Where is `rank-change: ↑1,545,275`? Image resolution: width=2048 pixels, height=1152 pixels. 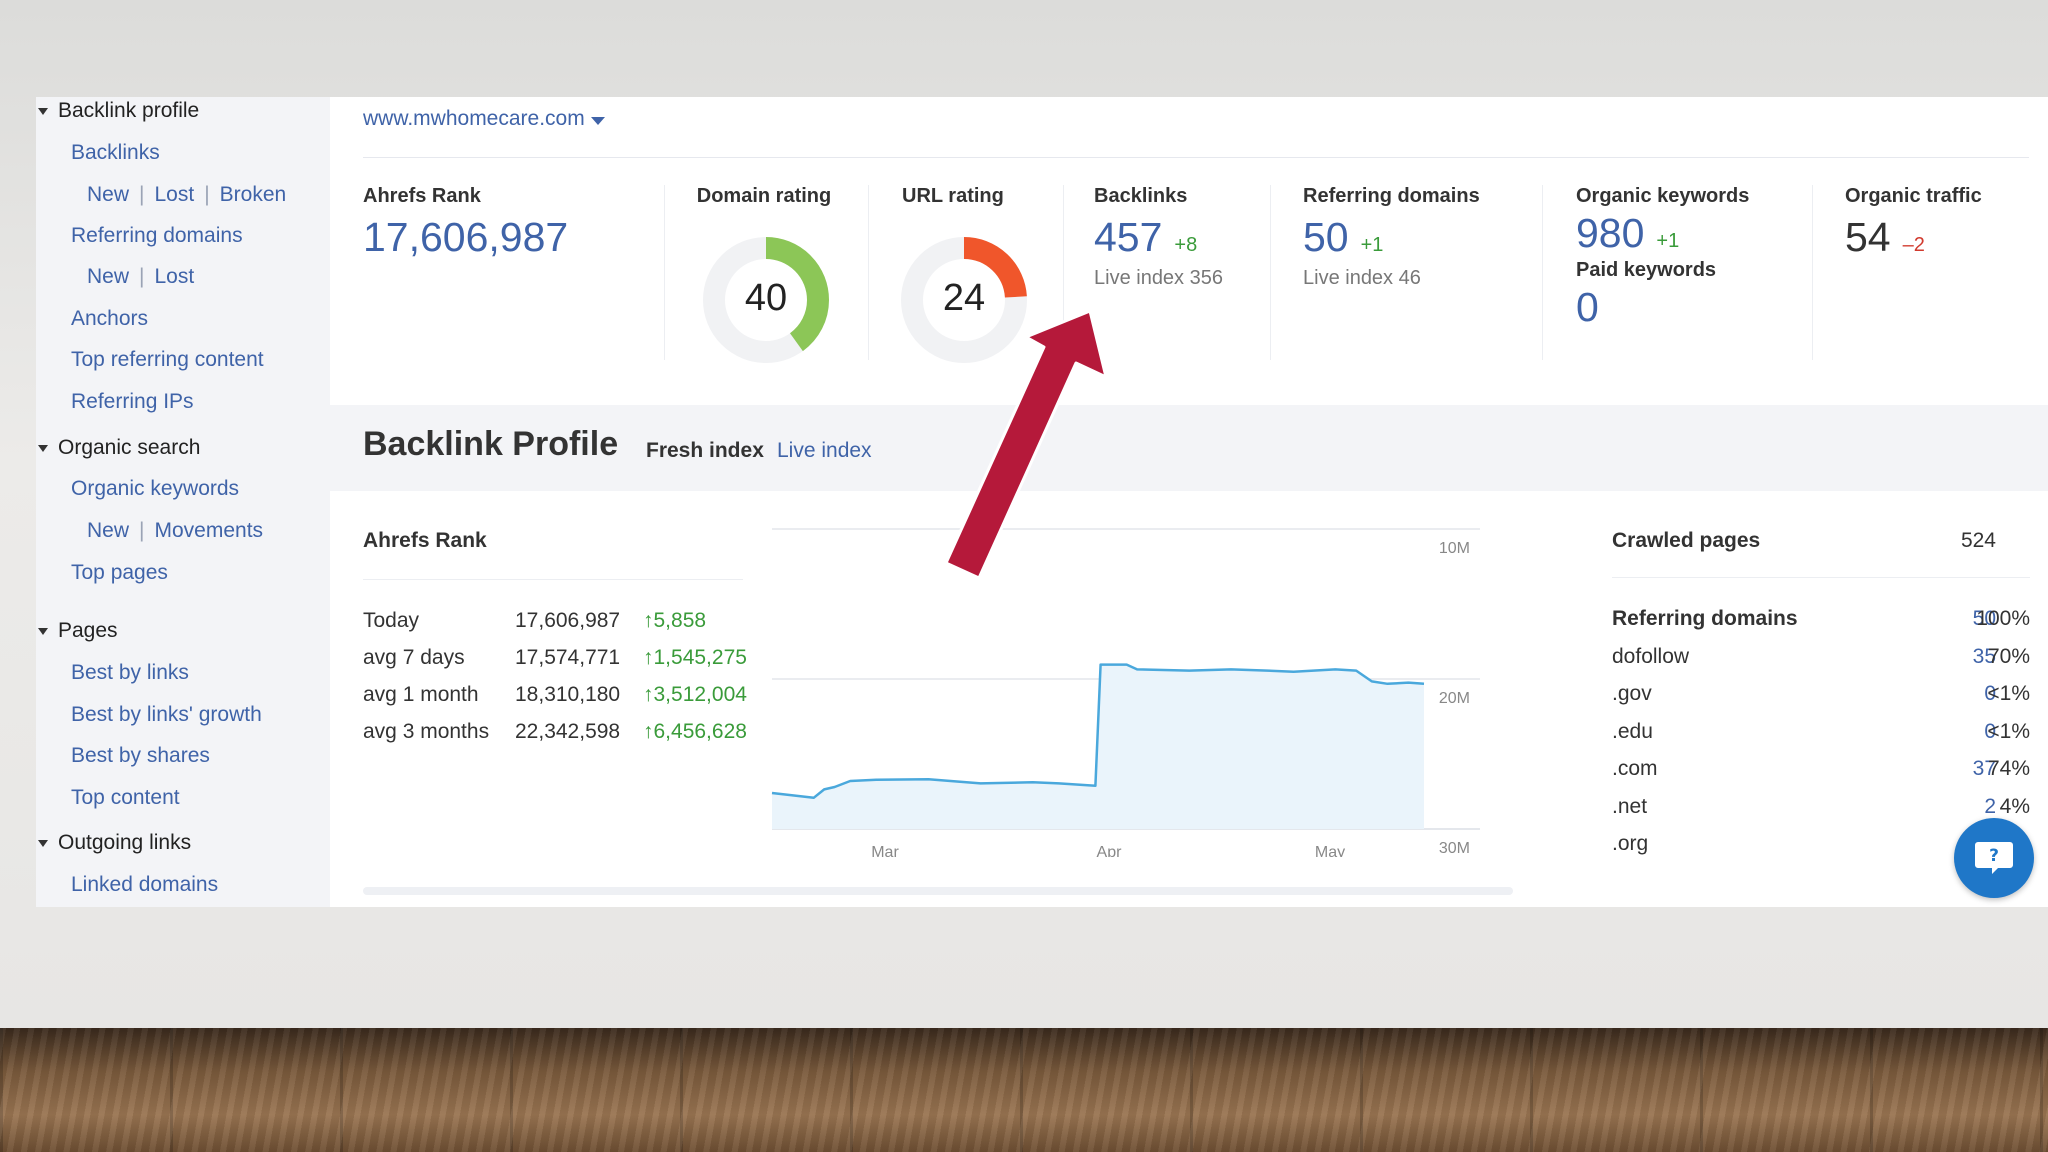
rank-change: ↑1,545,275 is located at coordinates (695, 657).